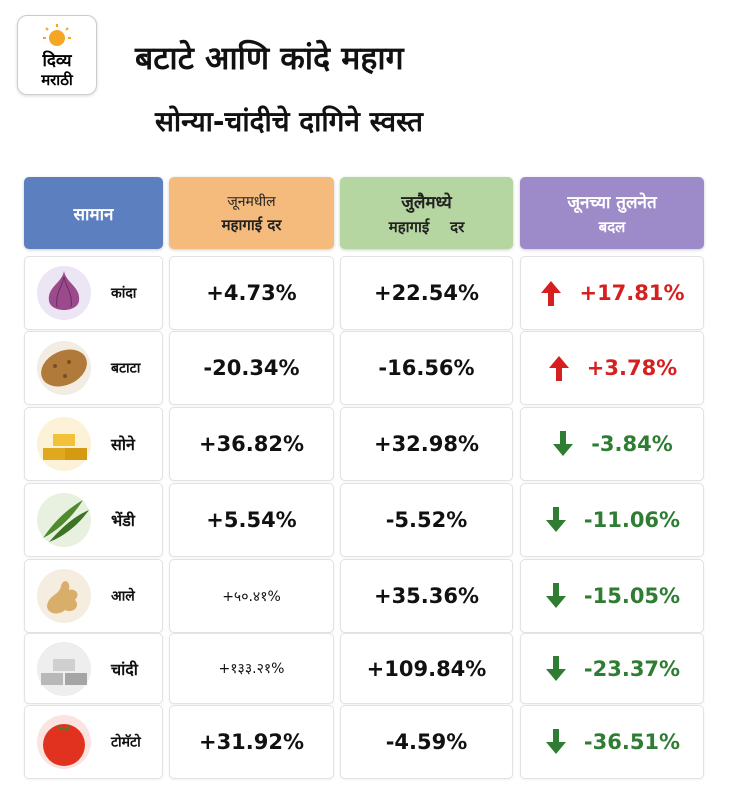  I want to click on rate-value: -4.59%, so click(426, 742).